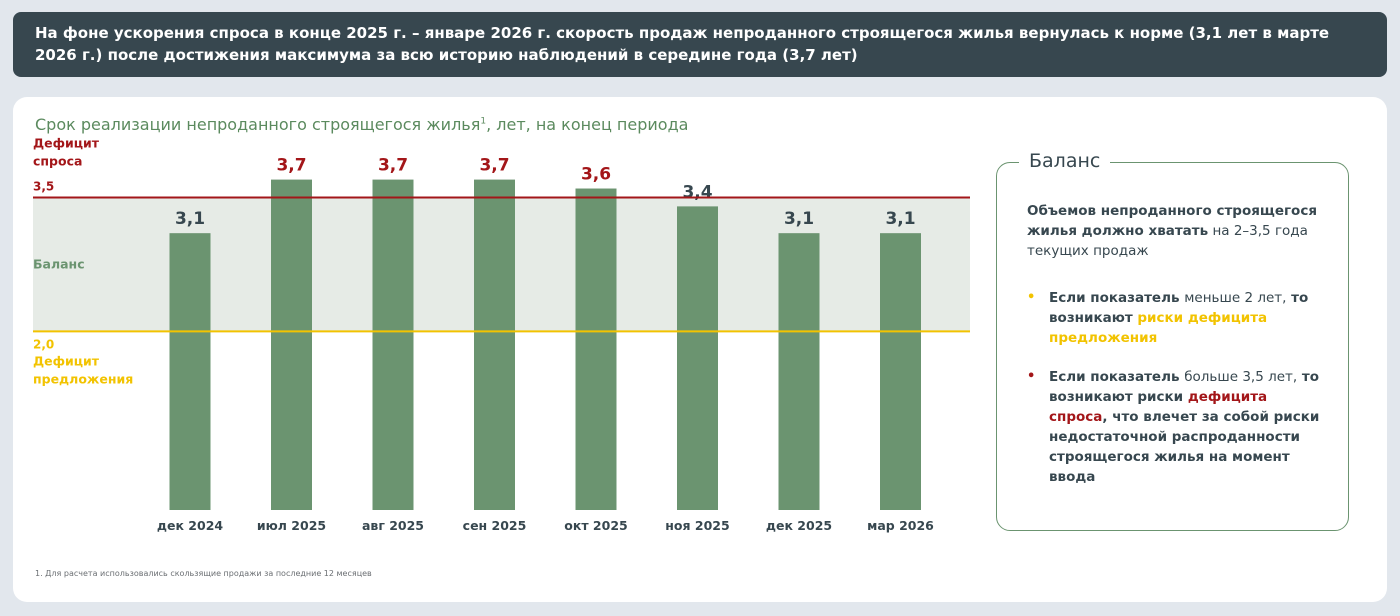 The height and width of the screenshot is (616, 1400). Describe the element at coordinates (1184, 387) in the screenshot. I see `bullet2-p3: то возникают риски` at that location.